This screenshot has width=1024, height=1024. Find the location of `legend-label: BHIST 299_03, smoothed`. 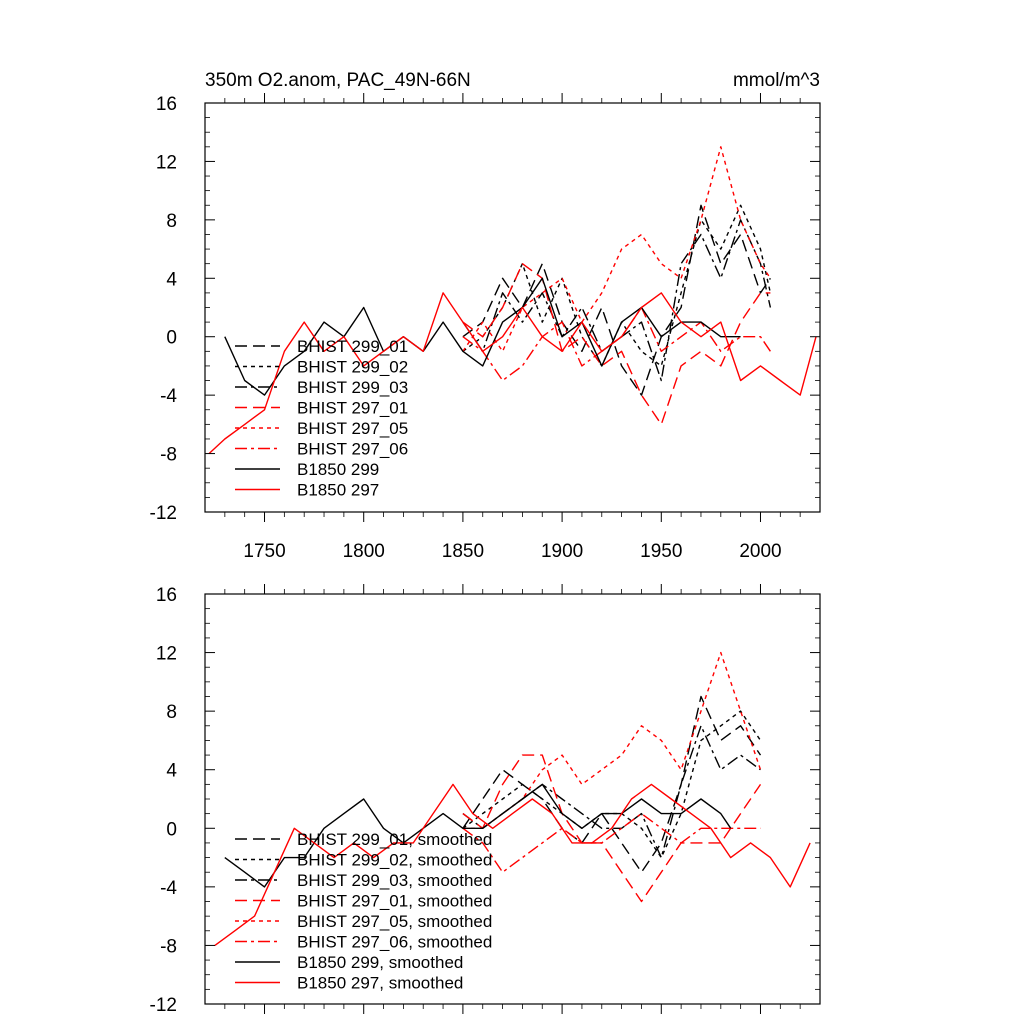

legend-label: BHIST 299_03, smoothed is located at coordinates (394, 880).